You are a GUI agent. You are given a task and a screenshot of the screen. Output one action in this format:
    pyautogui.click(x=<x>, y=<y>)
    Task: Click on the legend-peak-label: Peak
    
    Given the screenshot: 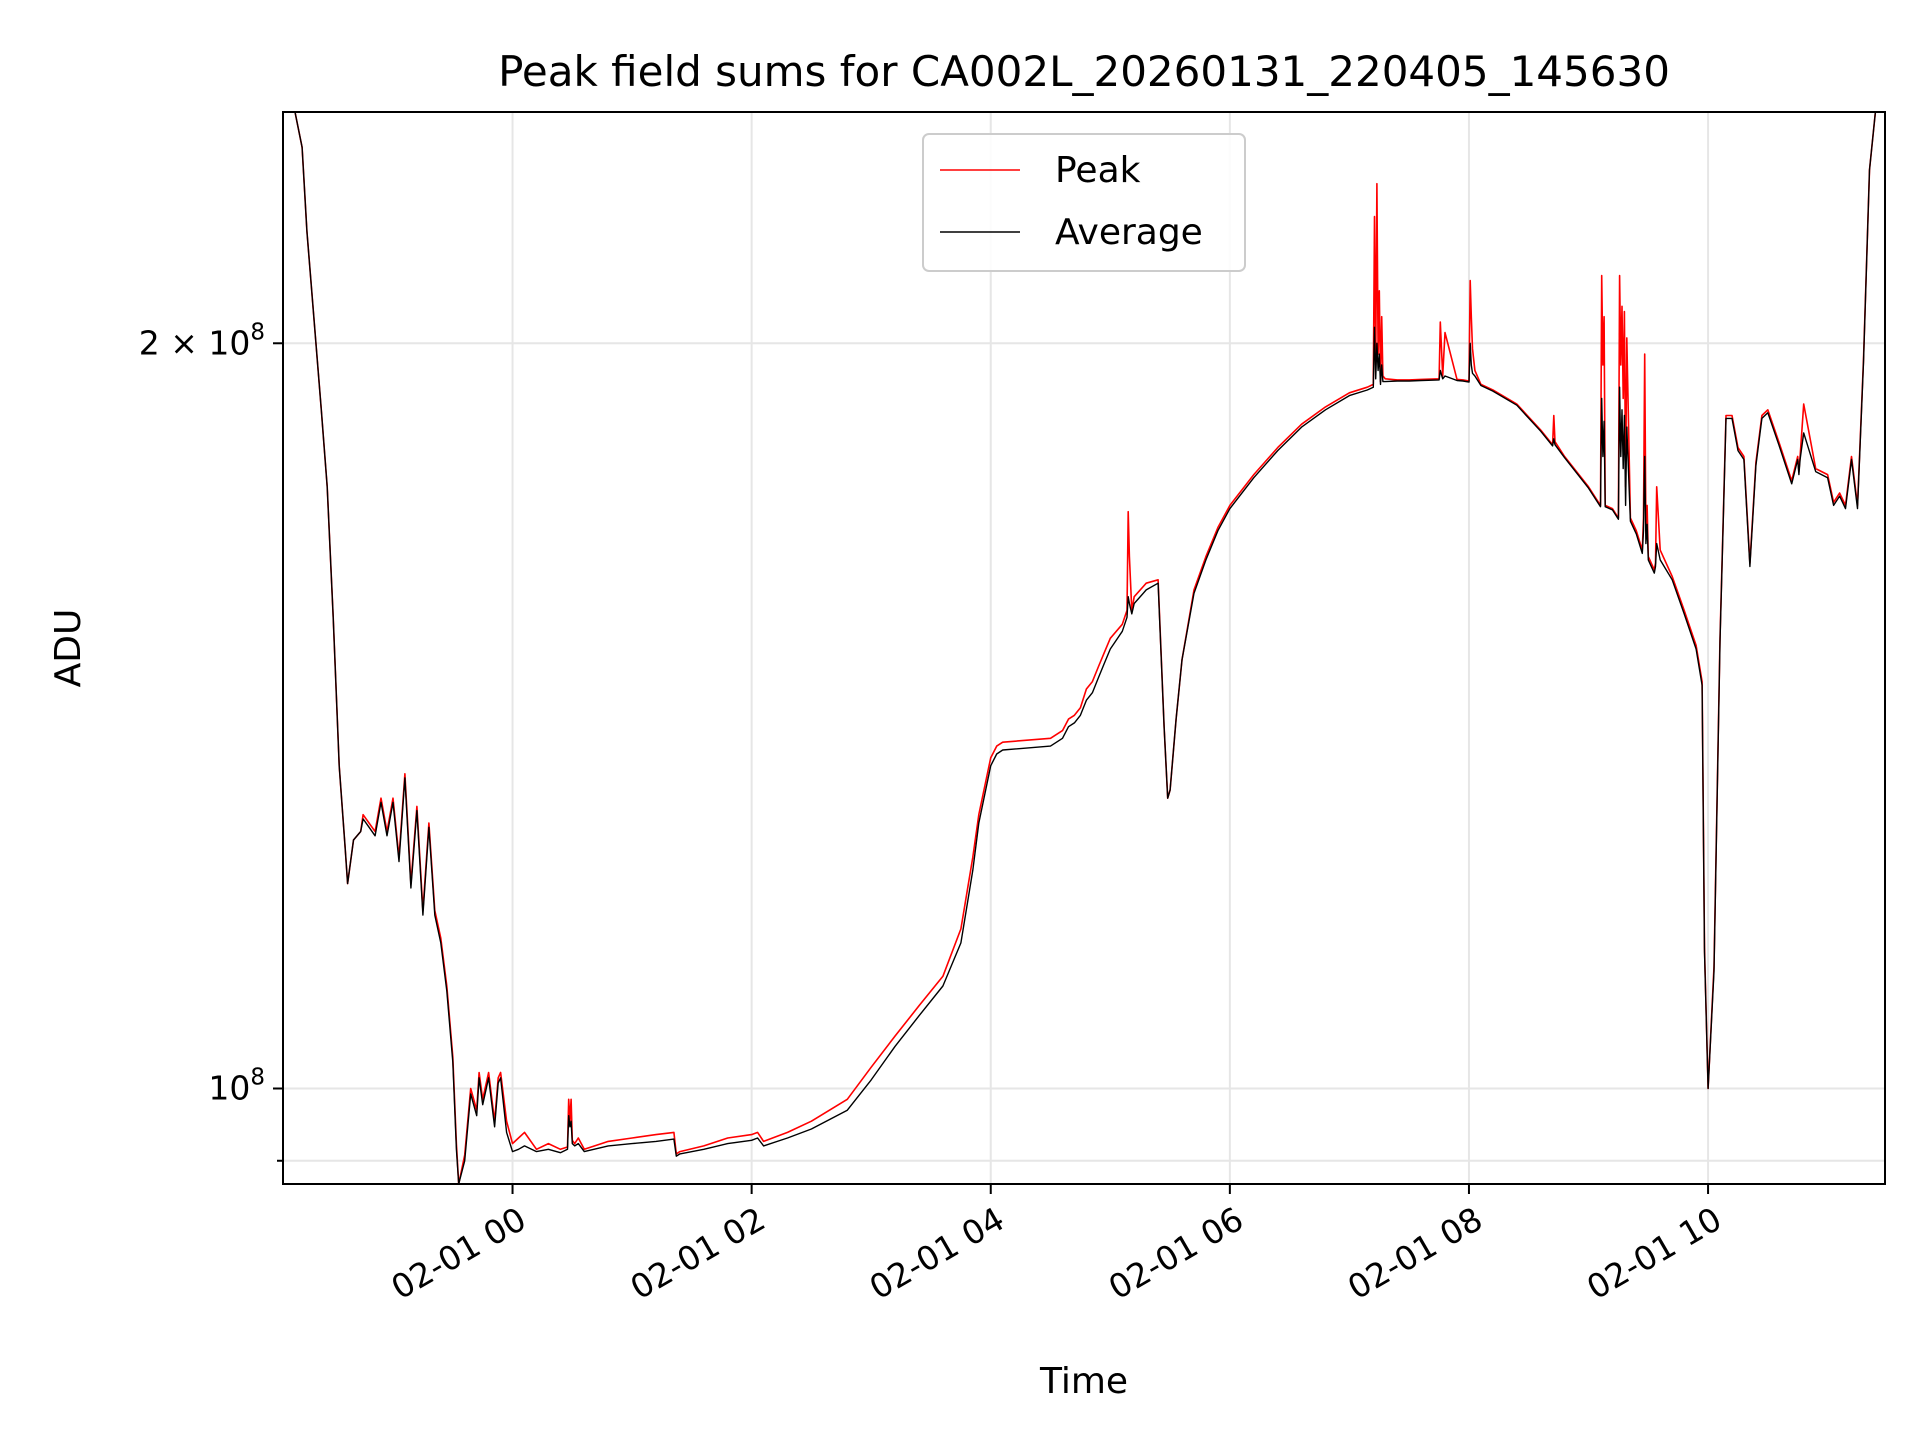 What is the action you would take?
    pyautogui.click(x=1098, y=170)
    